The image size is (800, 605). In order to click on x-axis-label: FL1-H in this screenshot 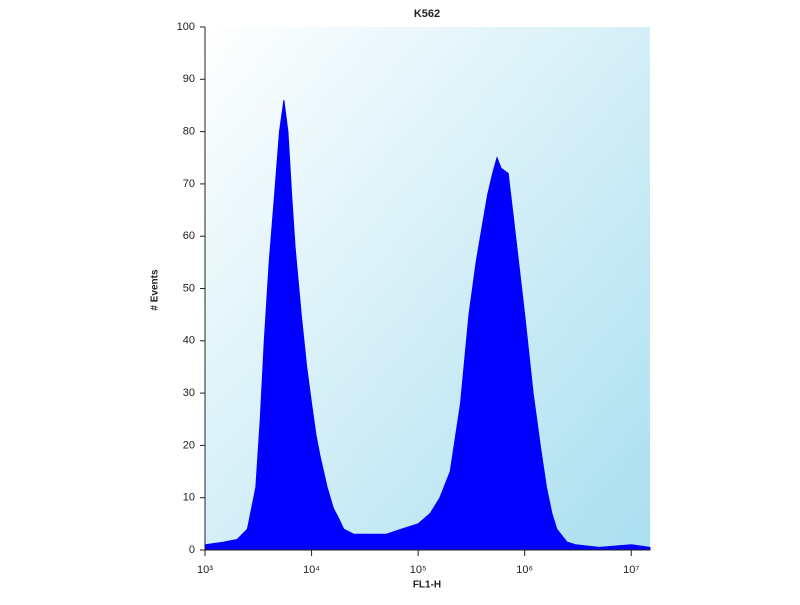, I will do `click(427, 585)`.